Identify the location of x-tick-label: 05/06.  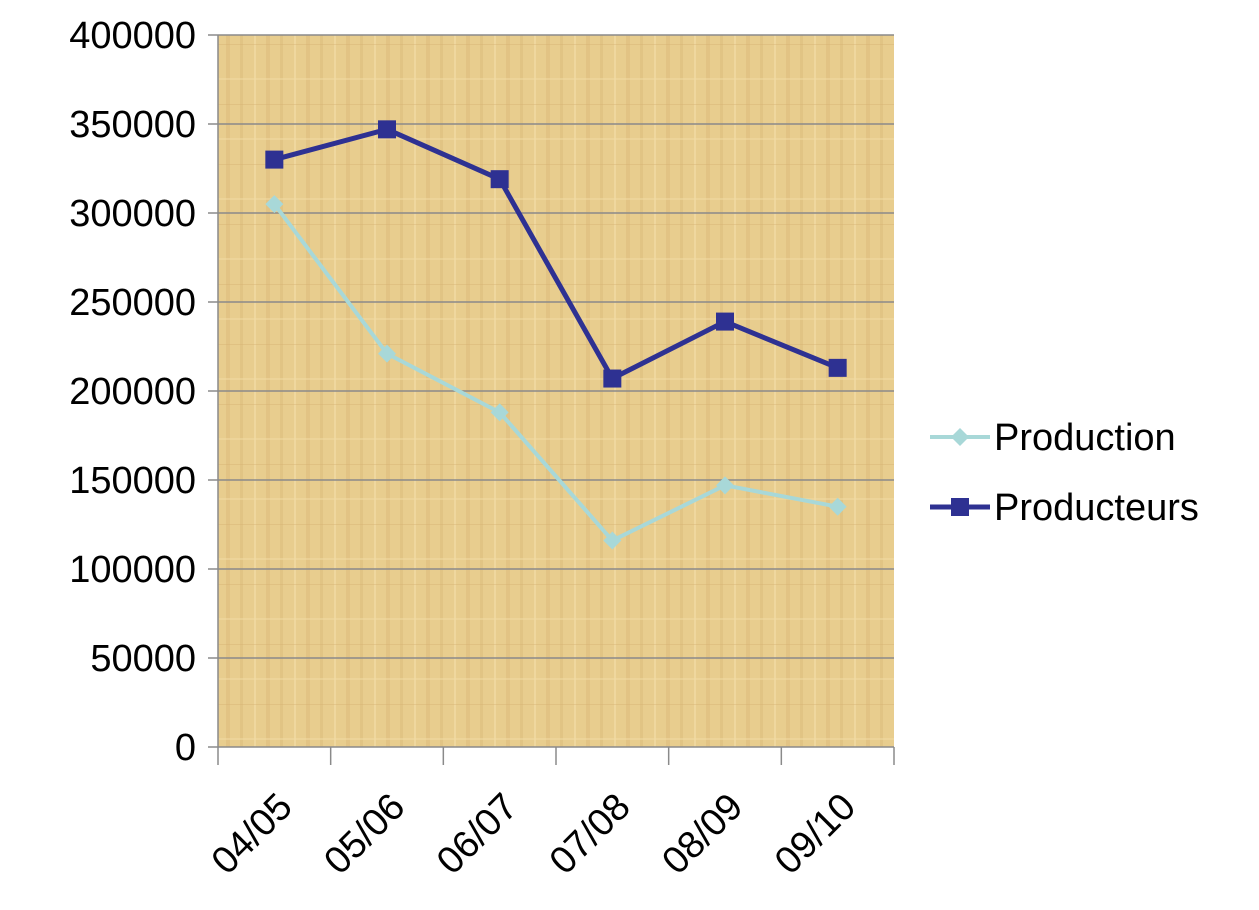
(364, 834).